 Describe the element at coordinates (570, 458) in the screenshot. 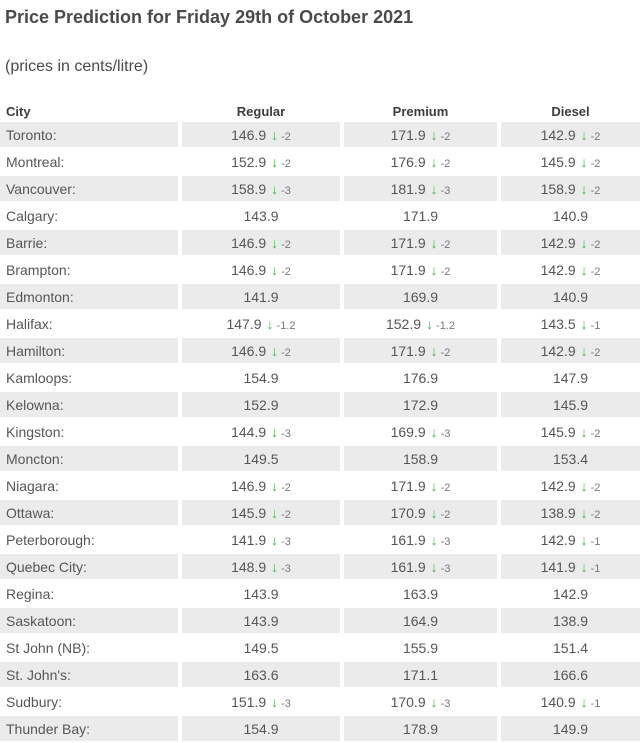

I see `diesel-price-cell: 153.4` at that location.